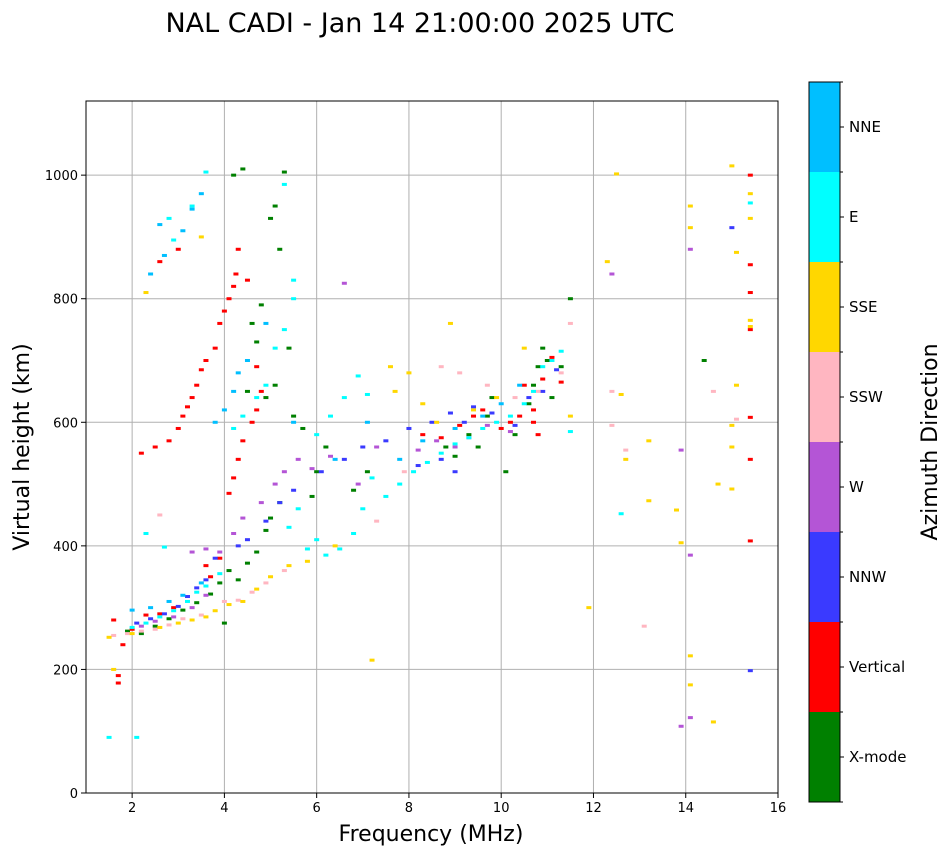 This screenshot has height=856, width=951. I want to click on colorbar-frame, so click(824, 442).